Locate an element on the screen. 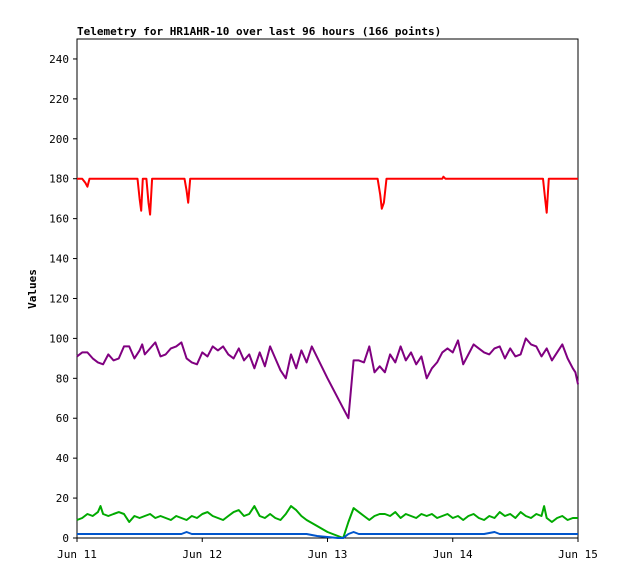  y-tick-label: 60 is located at coordinates (62, 418).